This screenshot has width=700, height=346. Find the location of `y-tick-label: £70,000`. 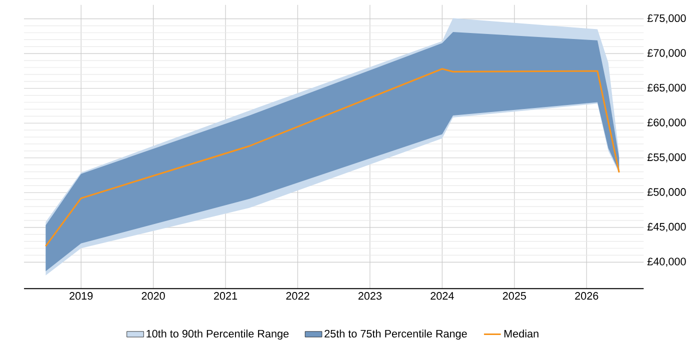

y-tick-label: £70,000 is located at coordinates (666, 53).